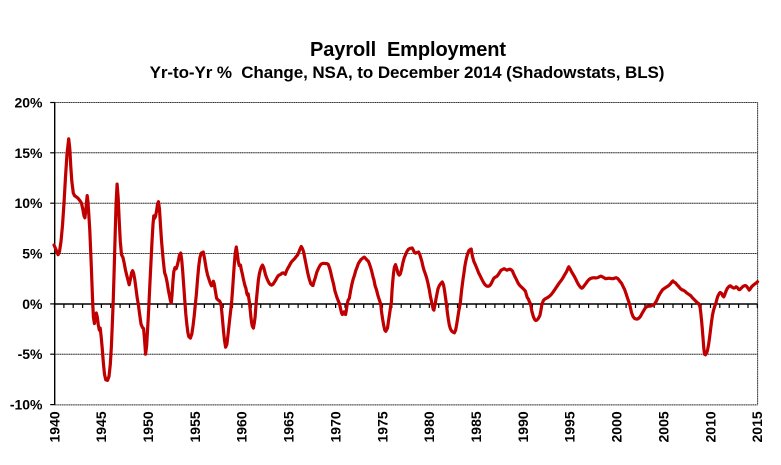  Describe the element at coordinates (335, 426) in the screenshot. I see `svg-text: 1970` at that location.